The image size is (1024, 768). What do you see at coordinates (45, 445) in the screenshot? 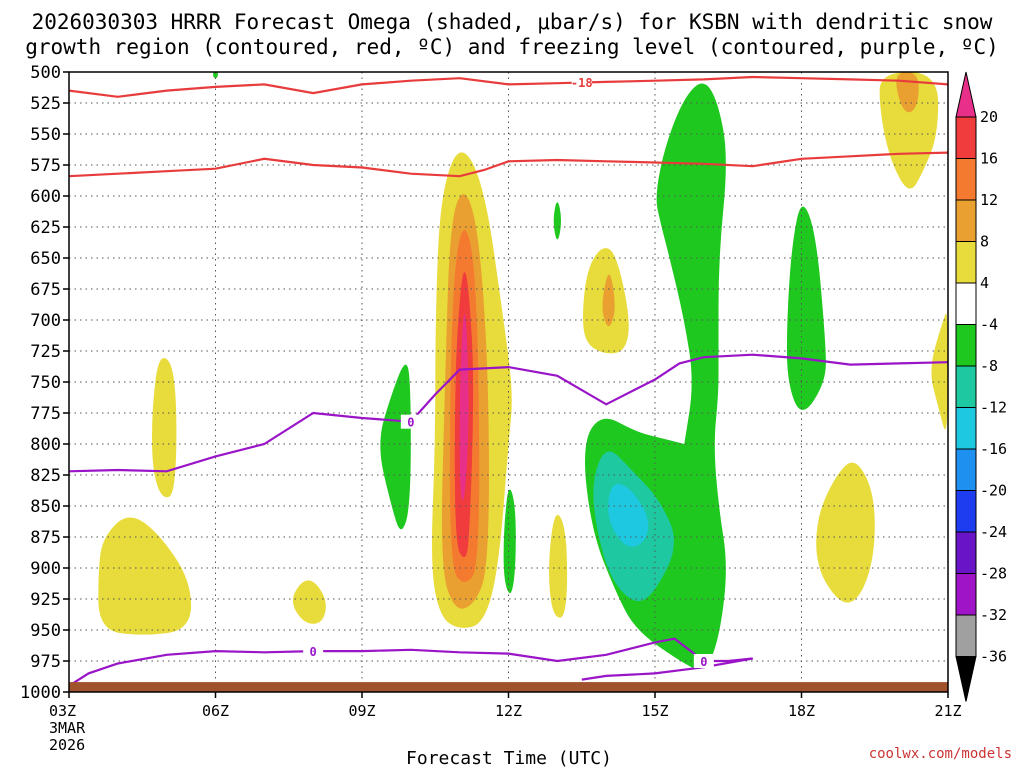
I see `ytick-label-800: 800` at bounding box center [45, 445].